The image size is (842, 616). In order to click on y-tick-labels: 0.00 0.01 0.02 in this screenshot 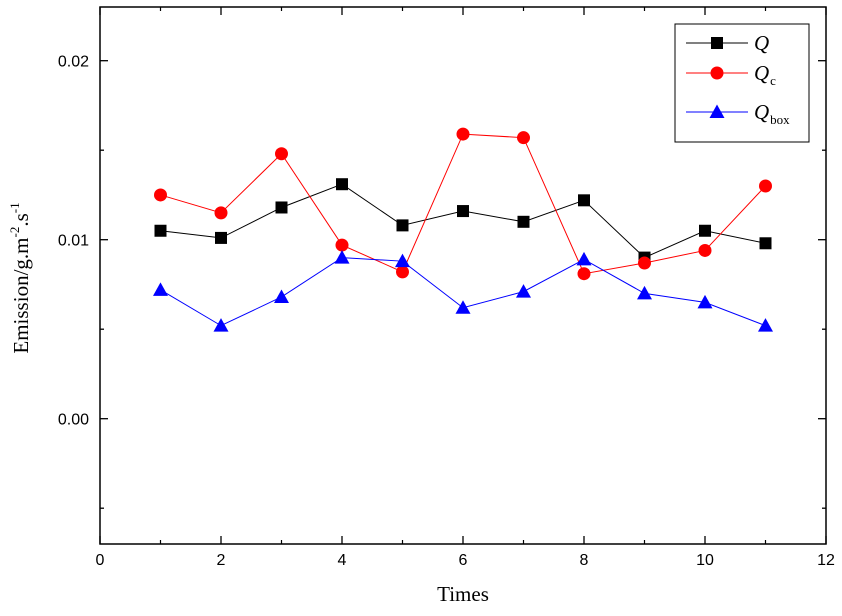, I will do `click(73, 241)`.